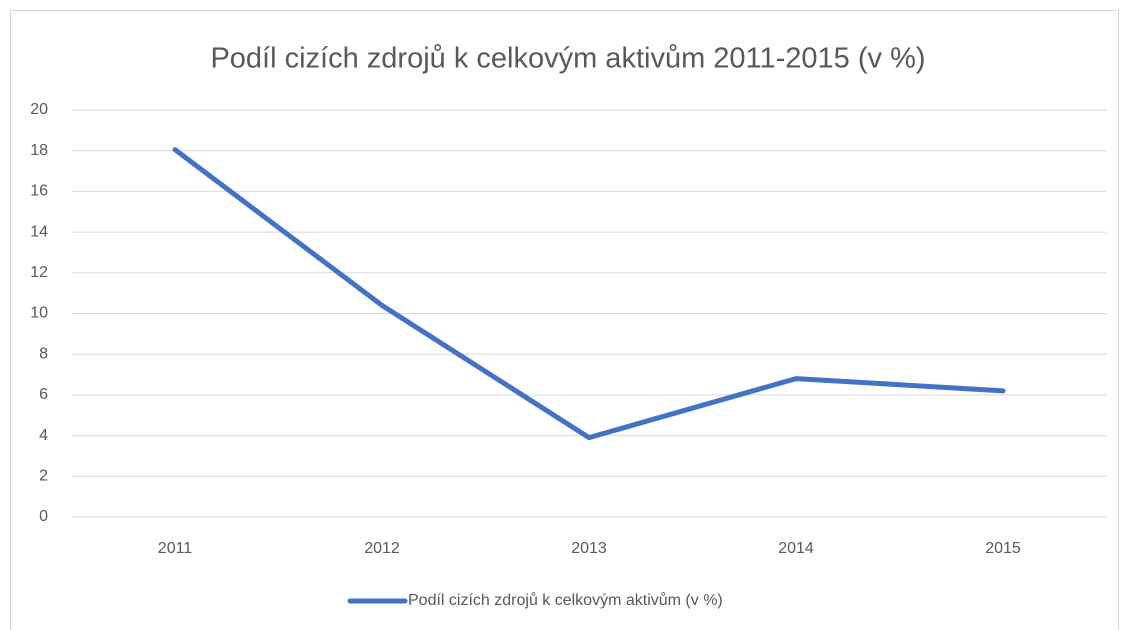  Describe the element at coordinates (43, 394) in the screenshot. I see `y-tick-label: 6` at that location.